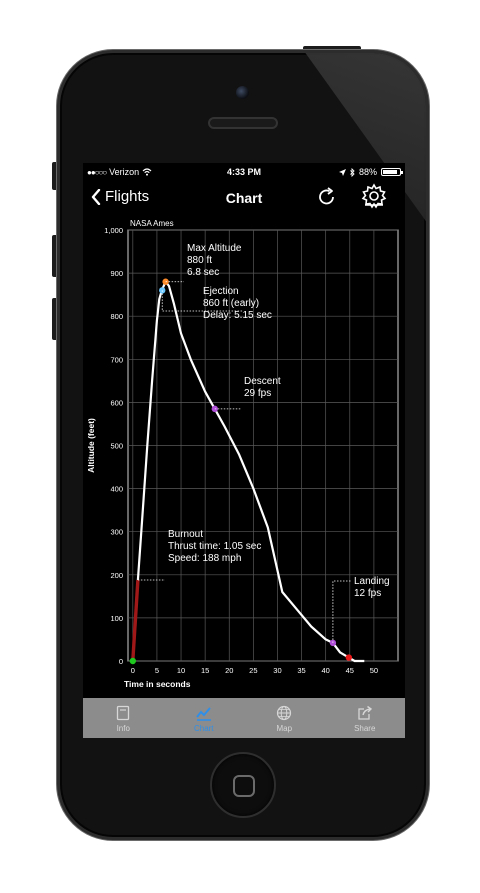 The image size is (480, 893). Describe the element at coordinates (55, 319) in the screenshot. I see `volume-down-button` at that location.